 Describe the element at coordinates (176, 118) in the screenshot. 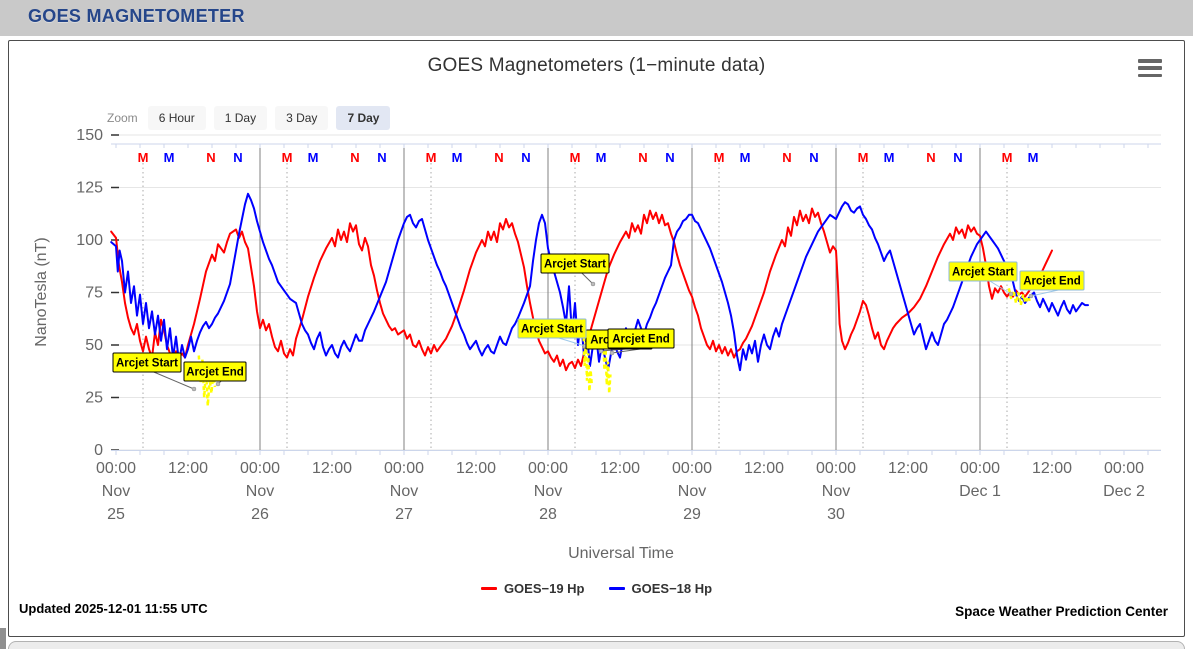

I see `zoom-button-6-hour: 6 Hour` at that location.